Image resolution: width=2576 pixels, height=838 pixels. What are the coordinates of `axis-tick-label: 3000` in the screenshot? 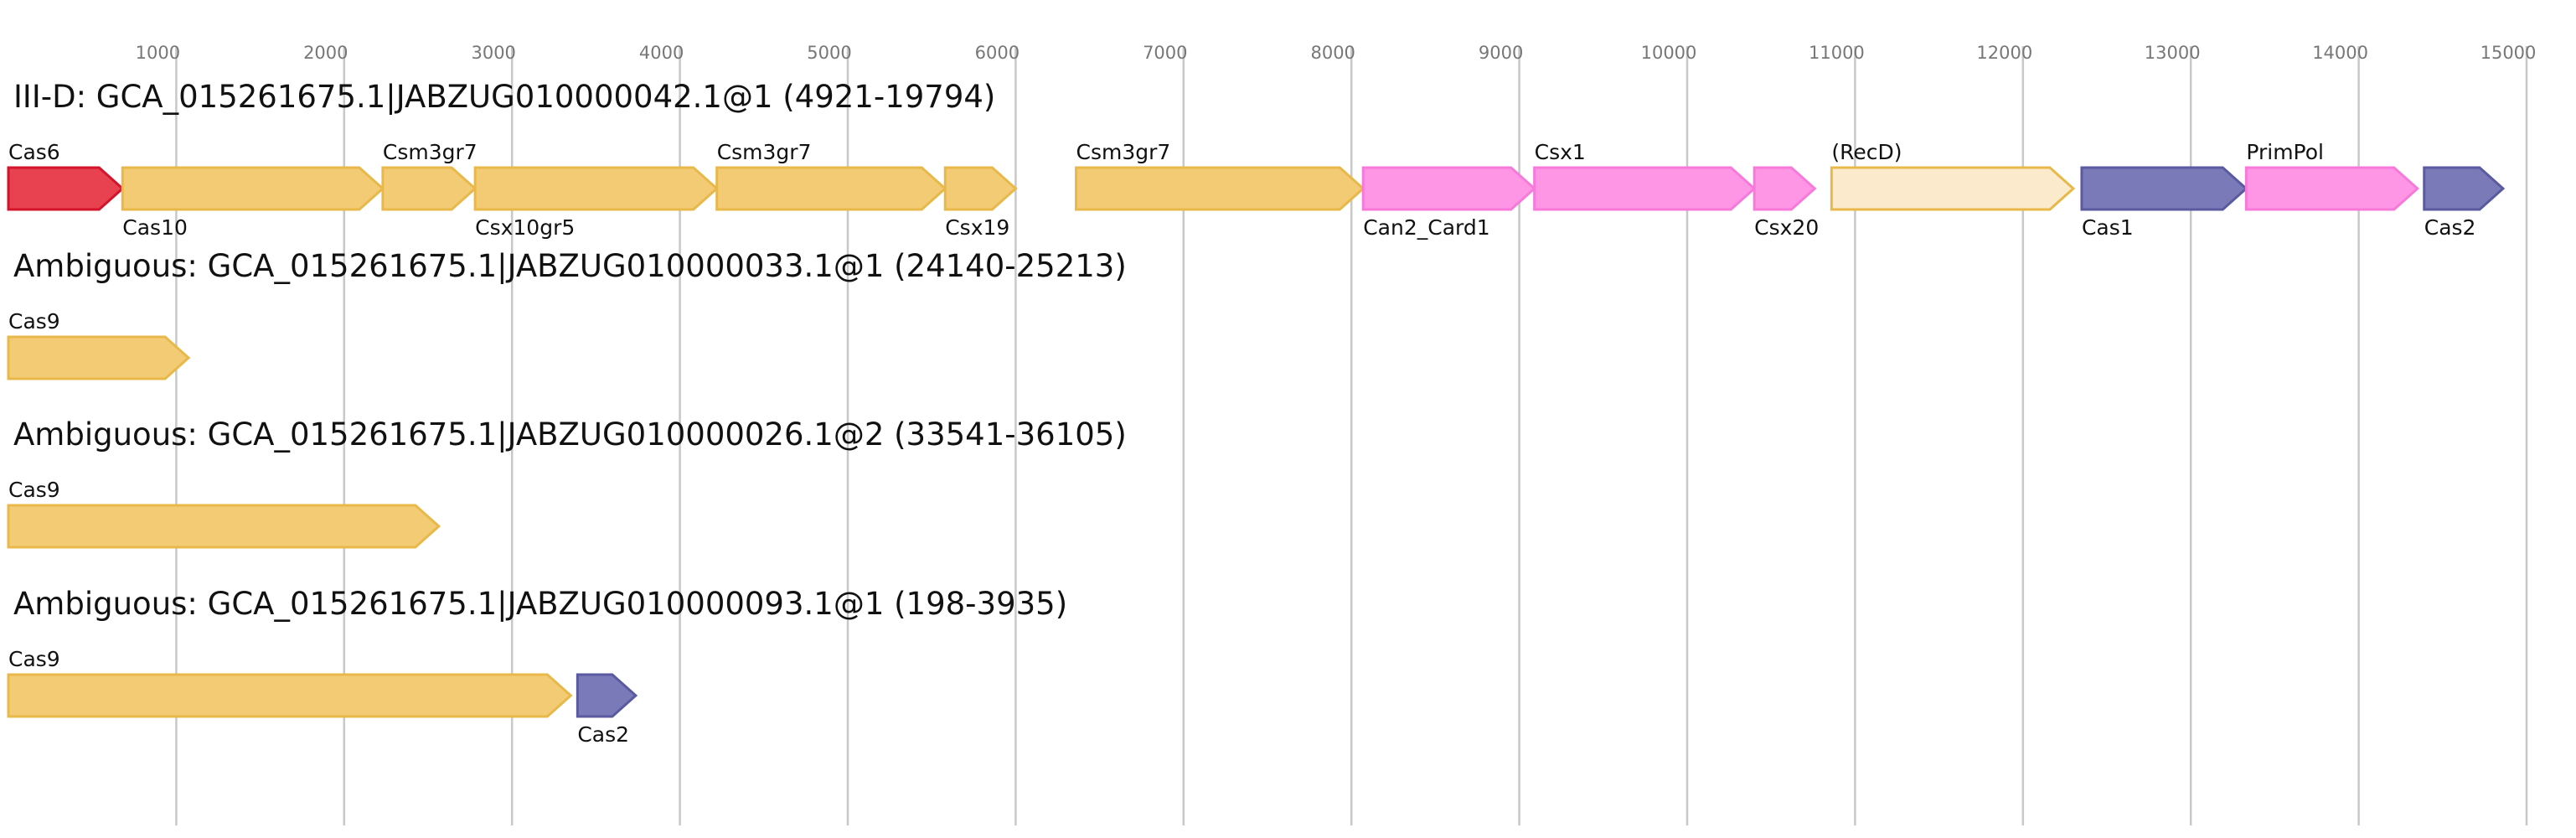 It's located at (493, 53).